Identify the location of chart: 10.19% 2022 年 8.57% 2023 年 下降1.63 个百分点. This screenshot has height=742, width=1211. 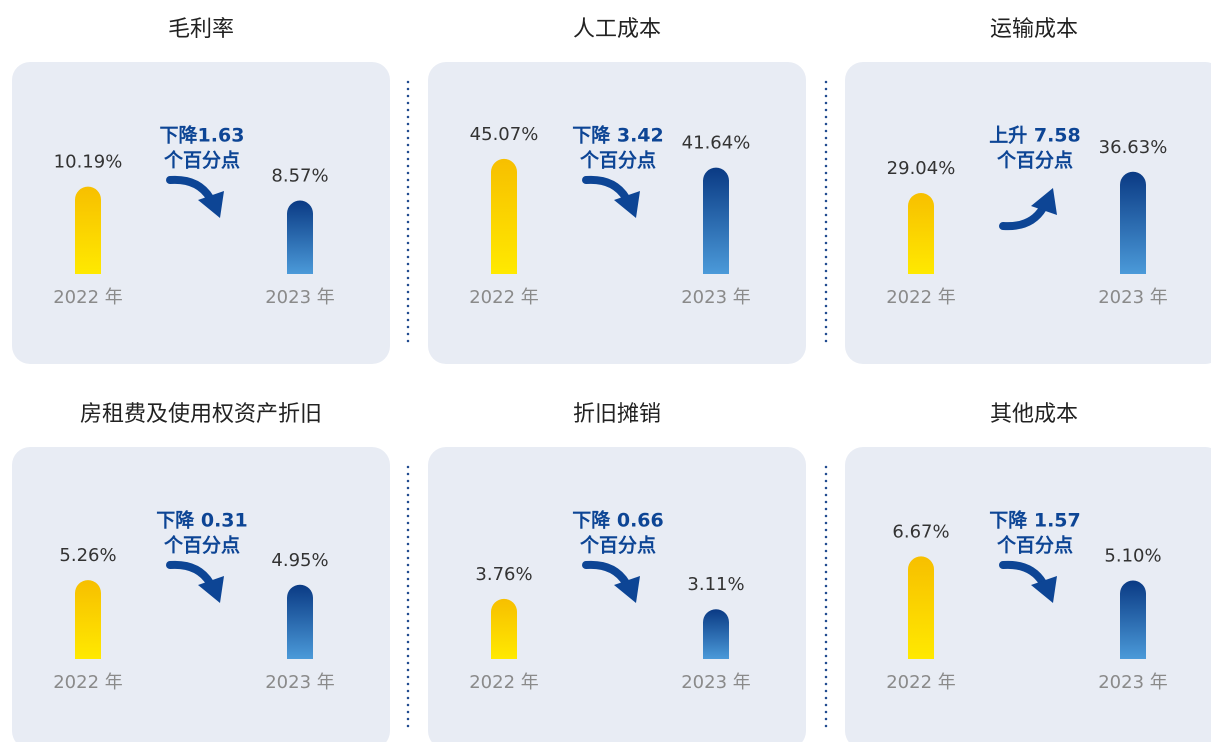
(194, 216).